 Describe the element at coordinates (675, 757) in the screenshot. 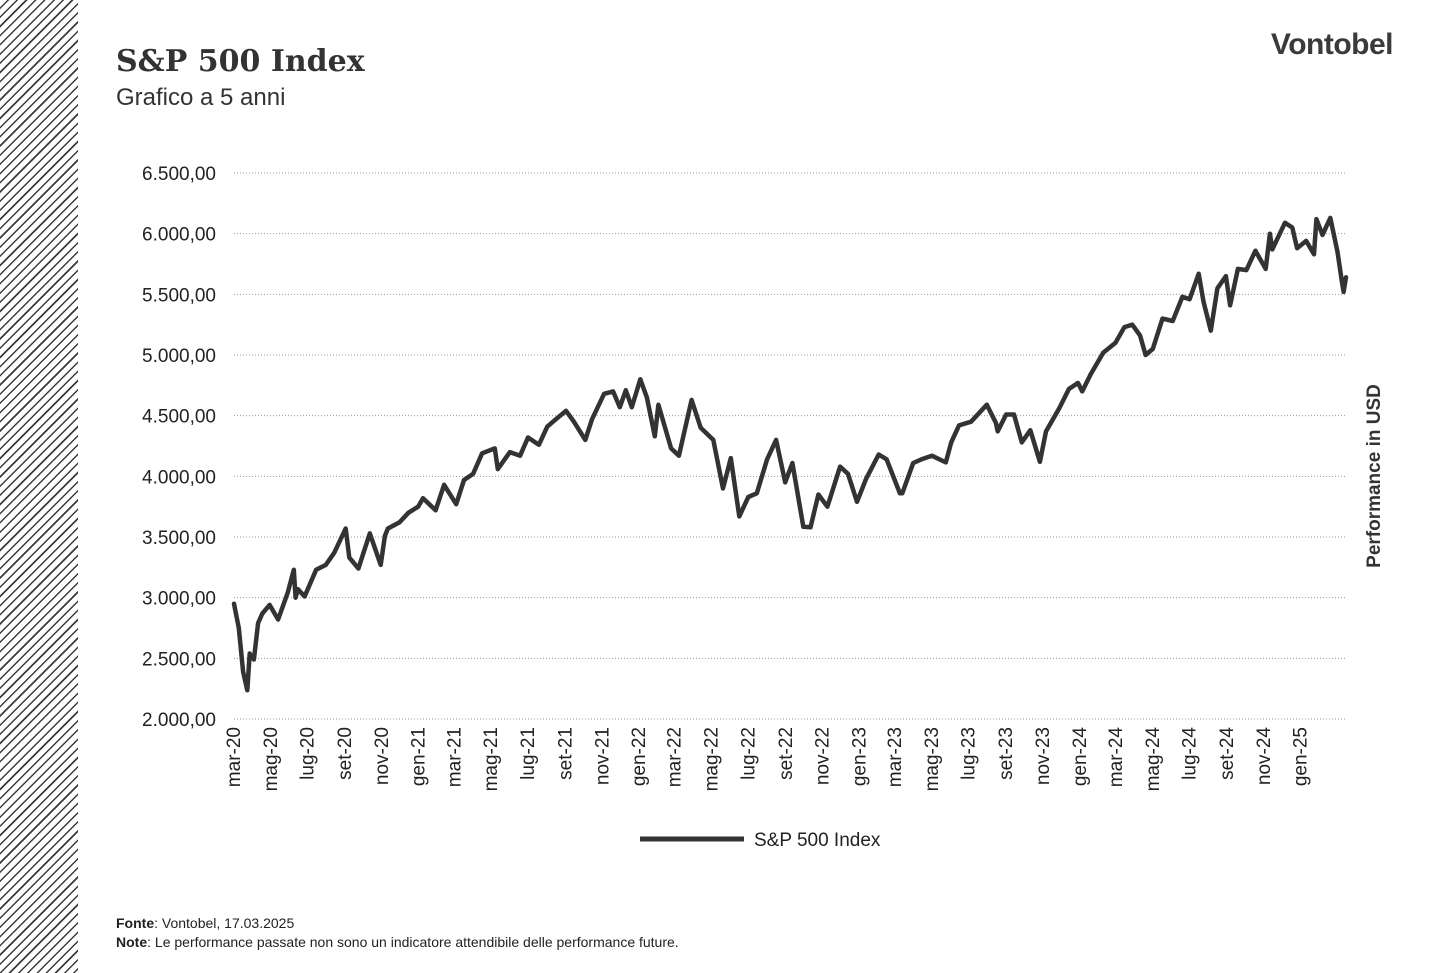

I see `x-tick-label: mar-22` at that location.